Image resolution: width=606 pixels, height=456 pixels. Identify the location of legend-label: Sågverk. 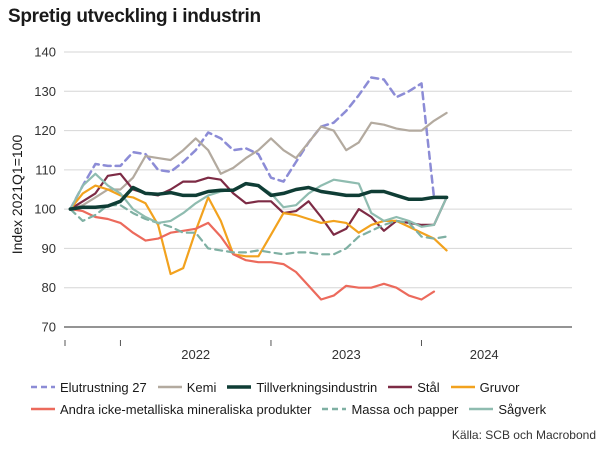
(522, 409).